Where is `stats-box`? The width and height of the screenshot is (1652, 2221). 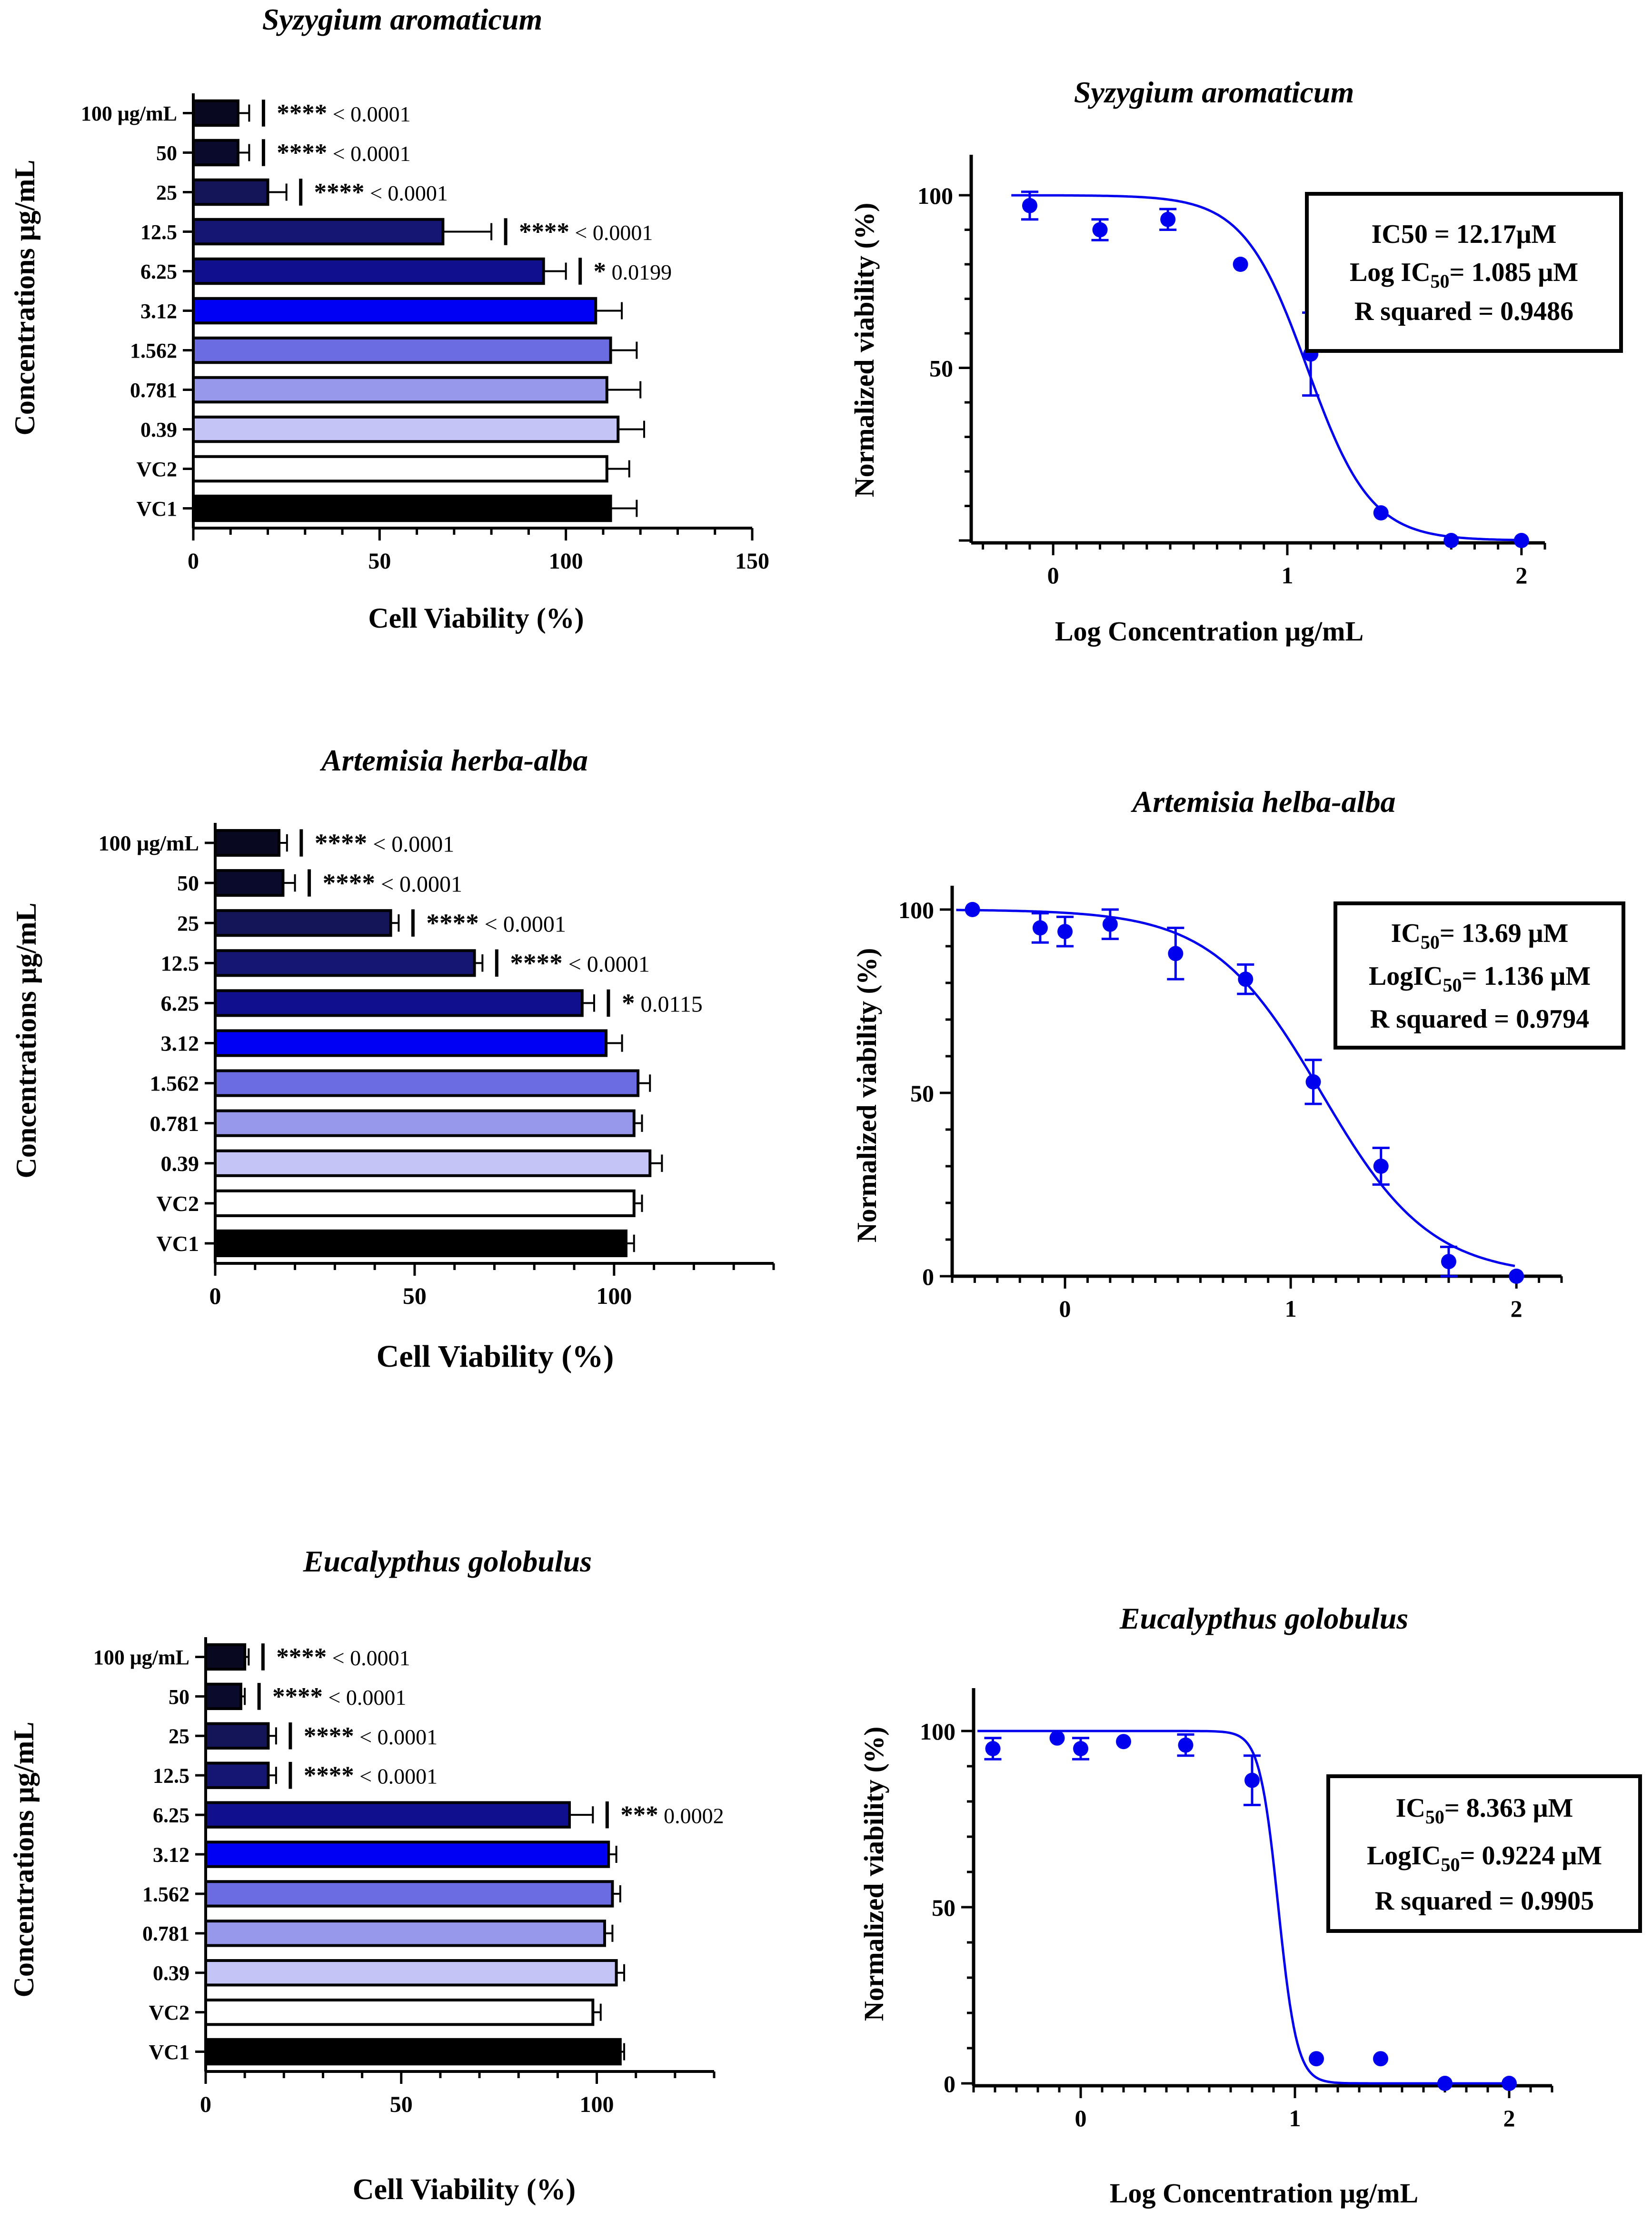
stats-box is located at coordinates (1484, 1853).